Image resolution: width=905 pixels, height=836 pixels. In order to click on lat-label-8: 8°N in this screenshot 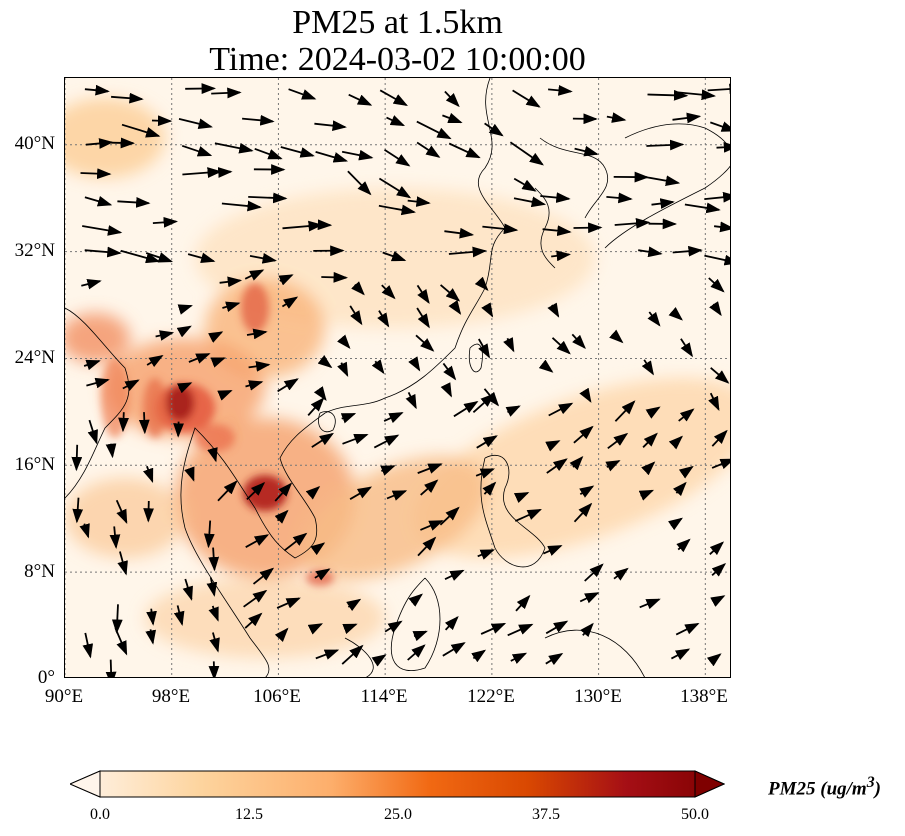, I will do `click(39, 571)`.